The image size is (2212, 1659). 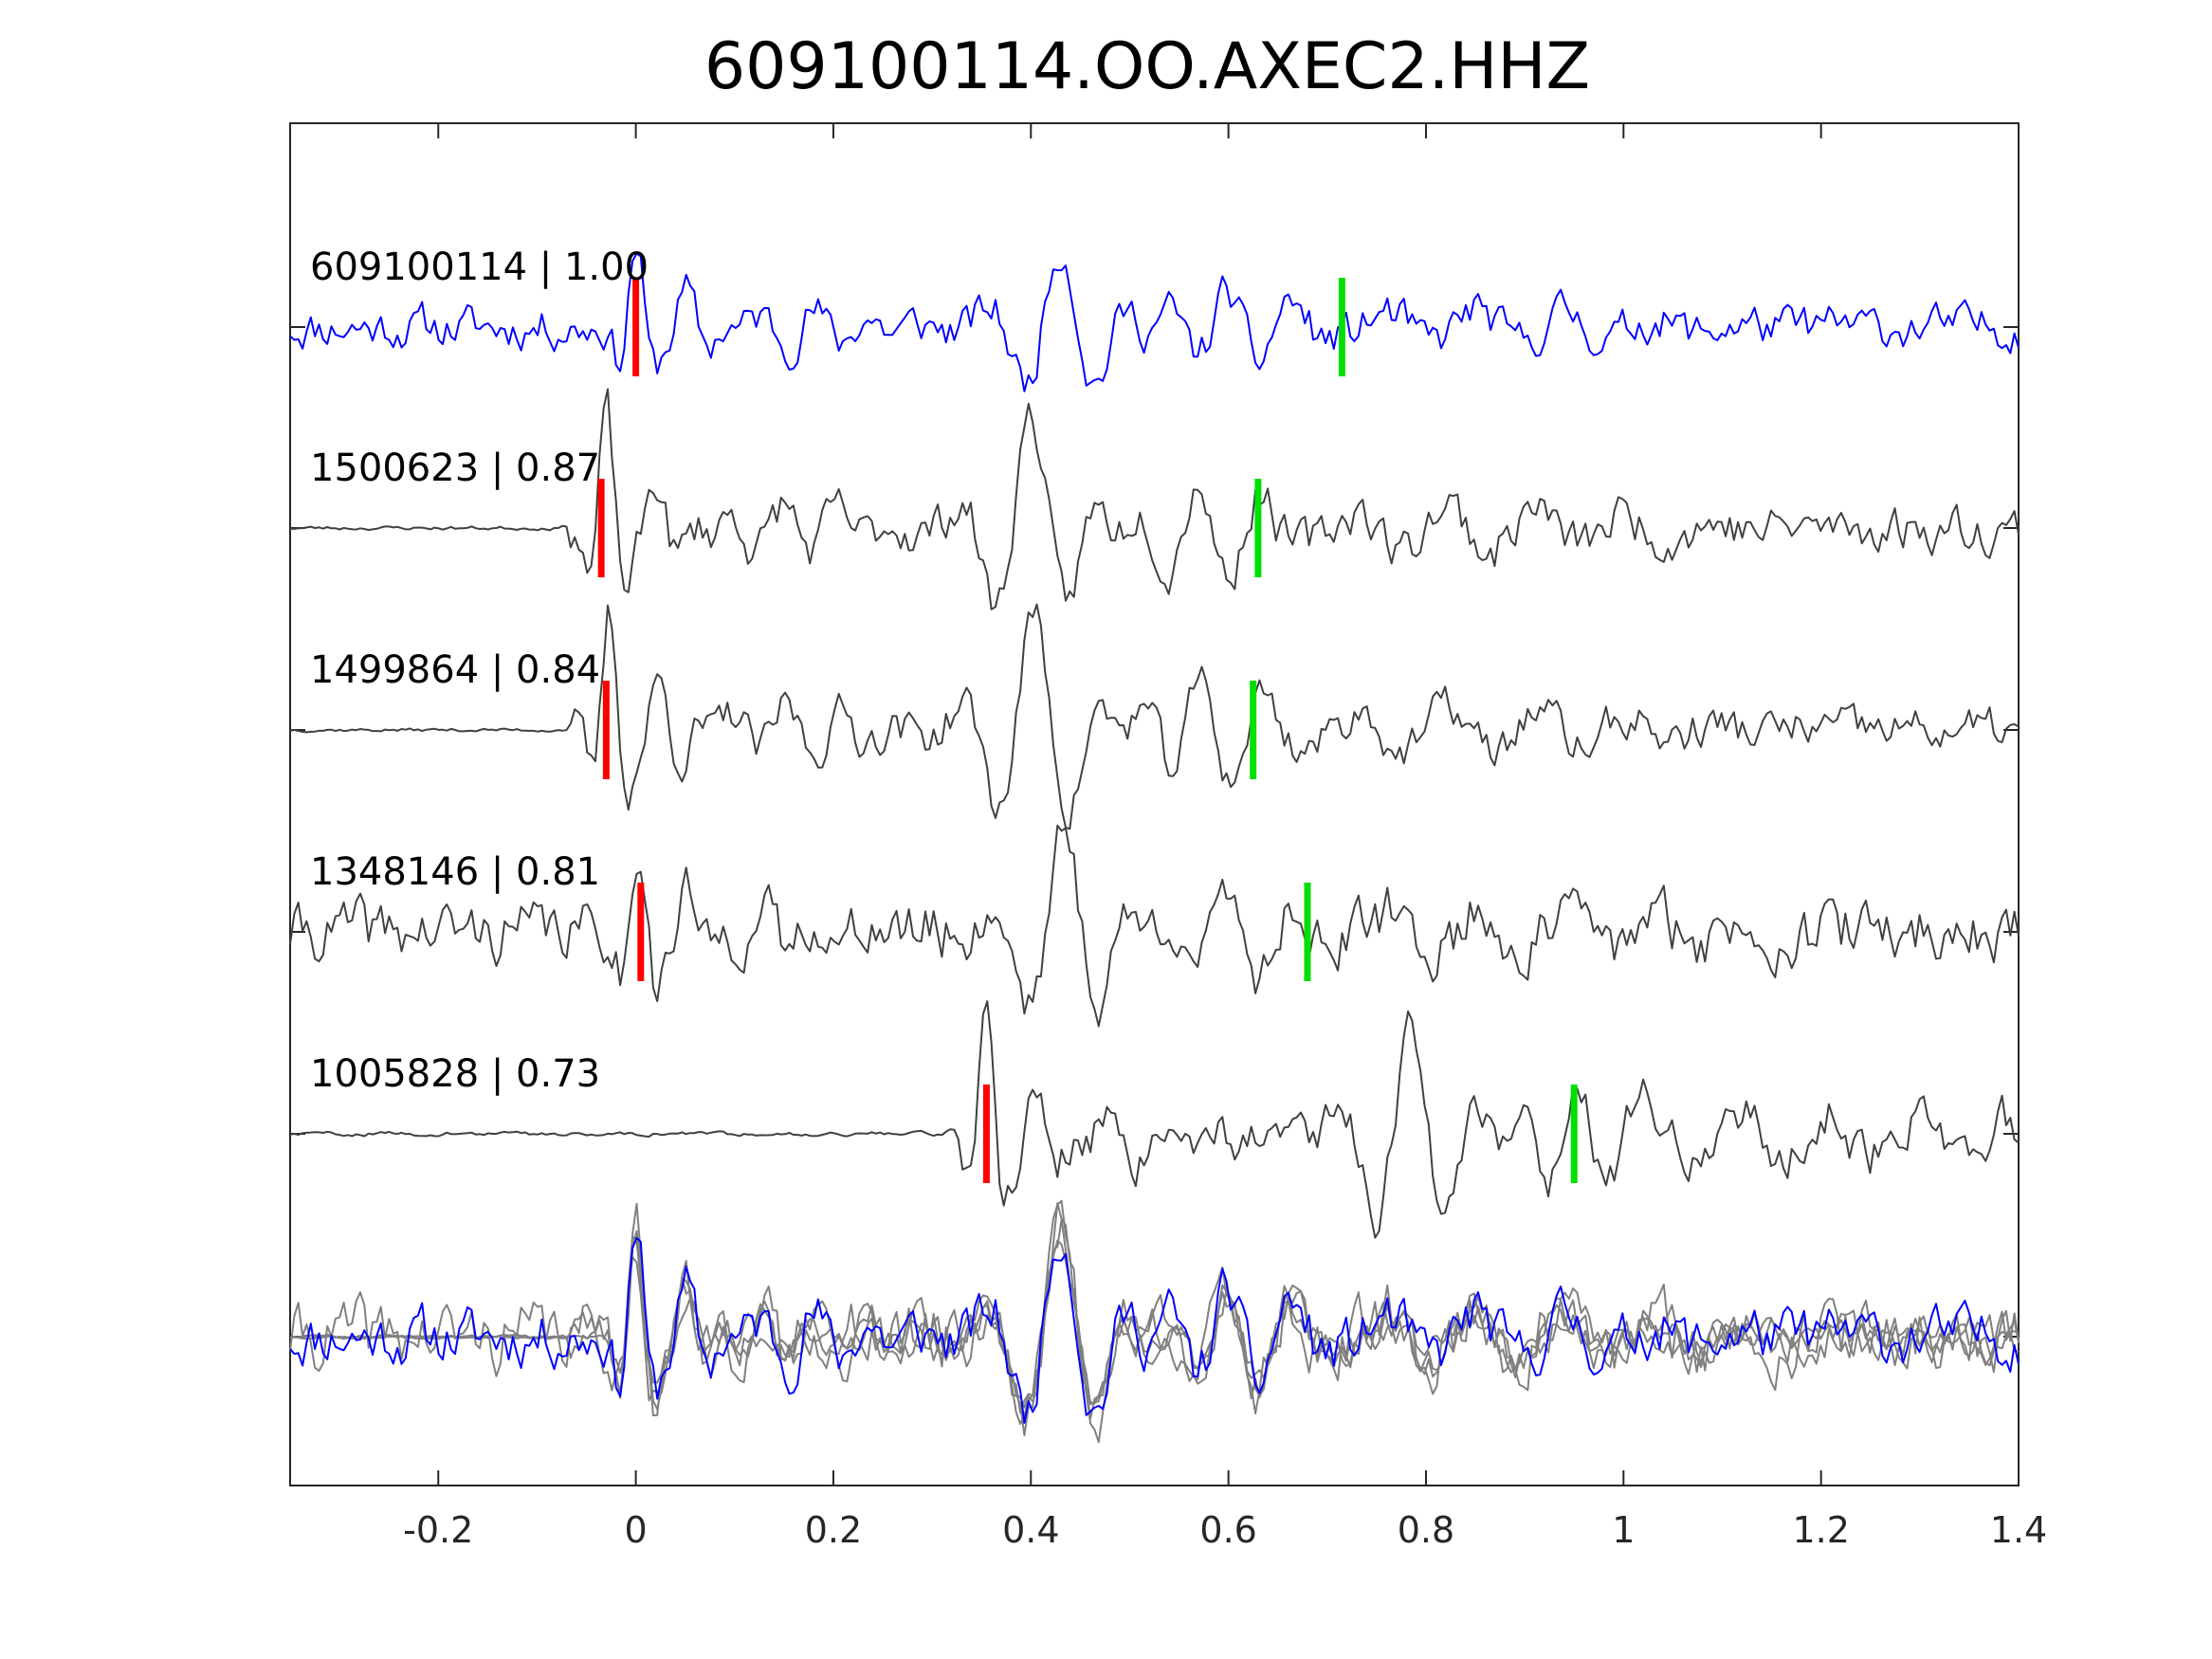 What do you see at coordinates (455, 872) in the screenshot?
I see `trace-label-1348146: 1348146 | 0.81` at bounding box center [455, 872].